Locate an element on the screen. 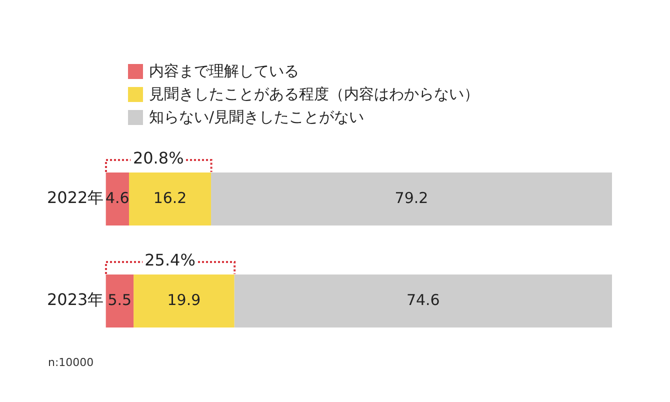 This screenshot has width=670, height=402. data-label: 16.2 is located at coordinates (170, 197).